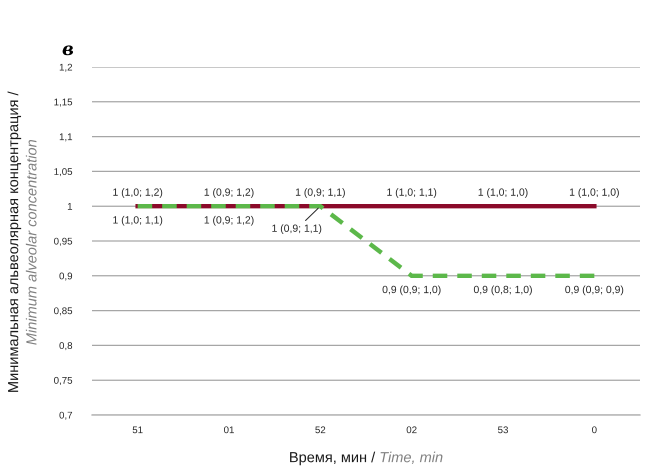 This screenshot has height=475, width=653. Describe the element at coordinates (70, 206) in the screenshot. I see `y-tick-label: 1` at that location.